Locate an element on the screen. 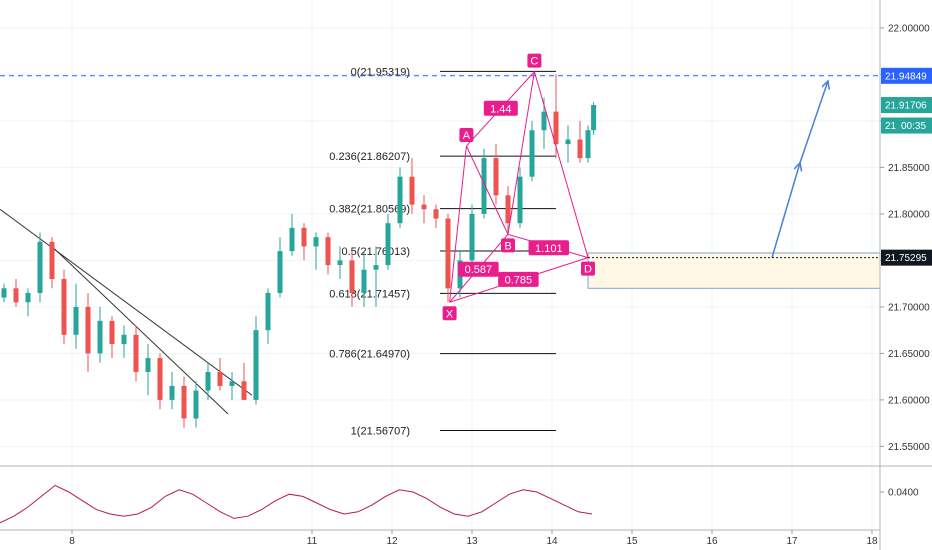 Image resolution: width=932 pixels, height=550 pixels. ratio-label: 1.101 is located at coordinates (549, 249).